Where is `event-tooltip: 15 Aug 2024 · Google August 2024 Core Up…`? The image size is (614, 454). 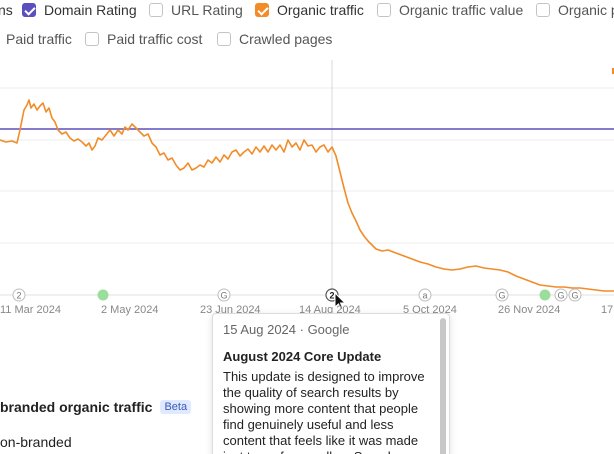 event-tooltip: 15 Aug 2024 · Google August 2024 Core Up… is located at coordinates (331, 383).